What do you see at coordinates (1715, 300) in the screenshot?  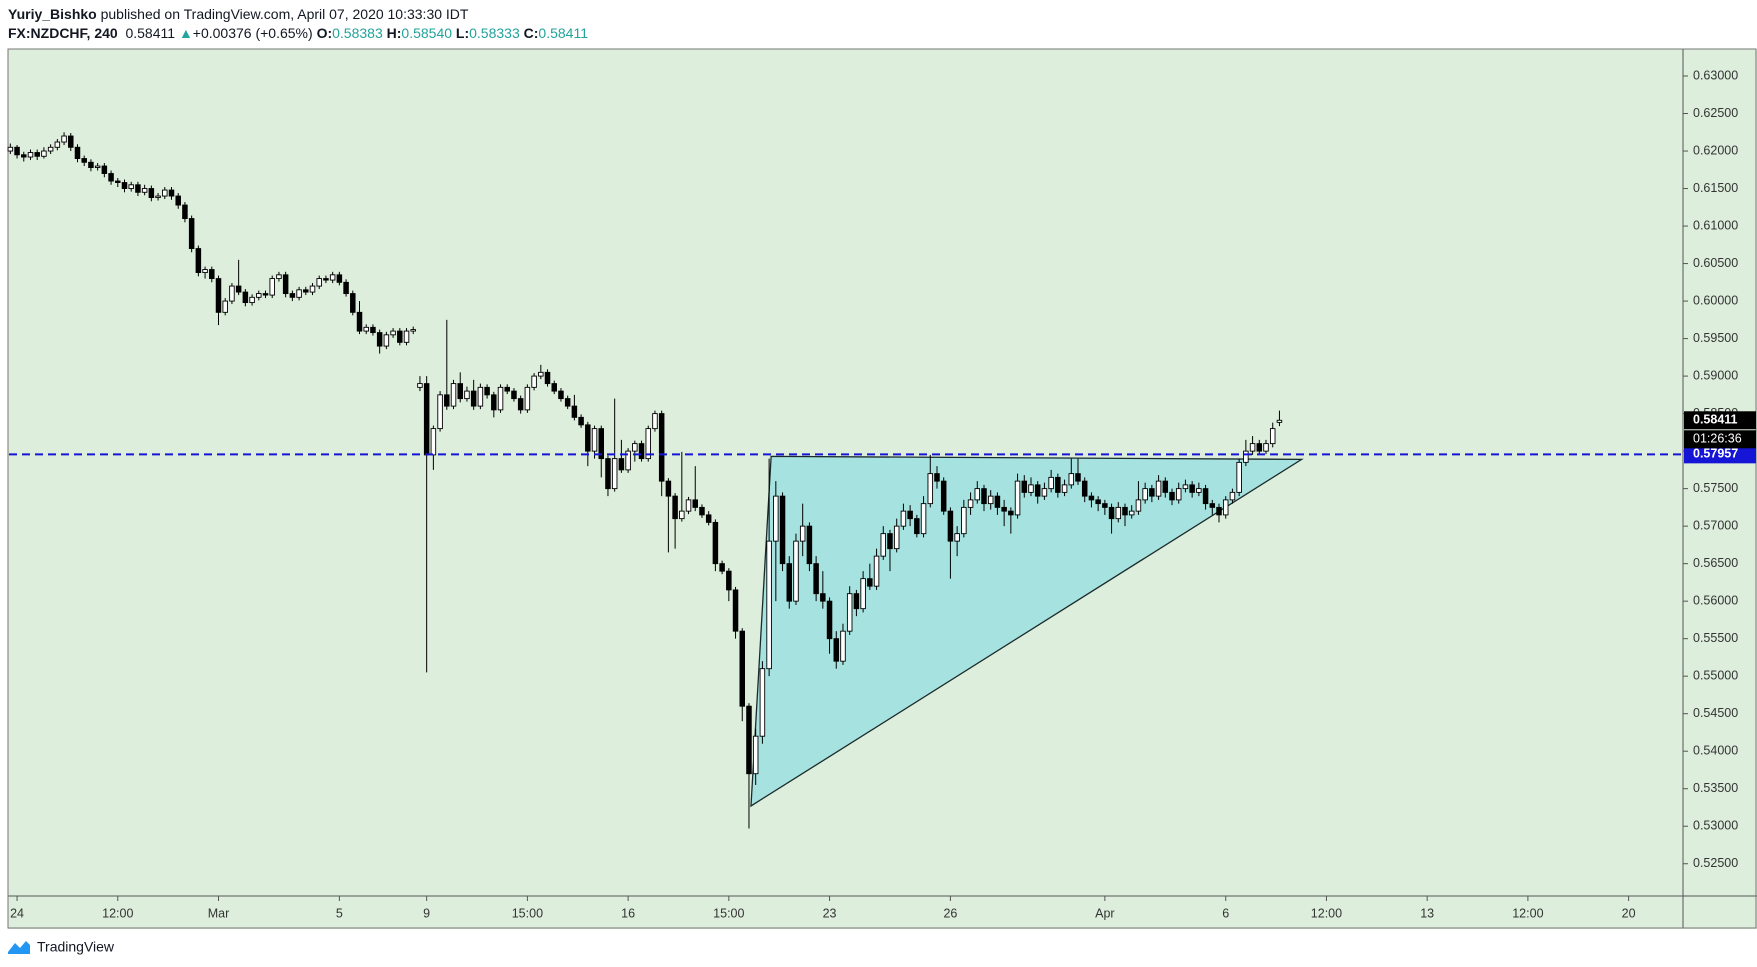 I see `y-tick-label: 0.60000` at bounding box center [1715, 300].